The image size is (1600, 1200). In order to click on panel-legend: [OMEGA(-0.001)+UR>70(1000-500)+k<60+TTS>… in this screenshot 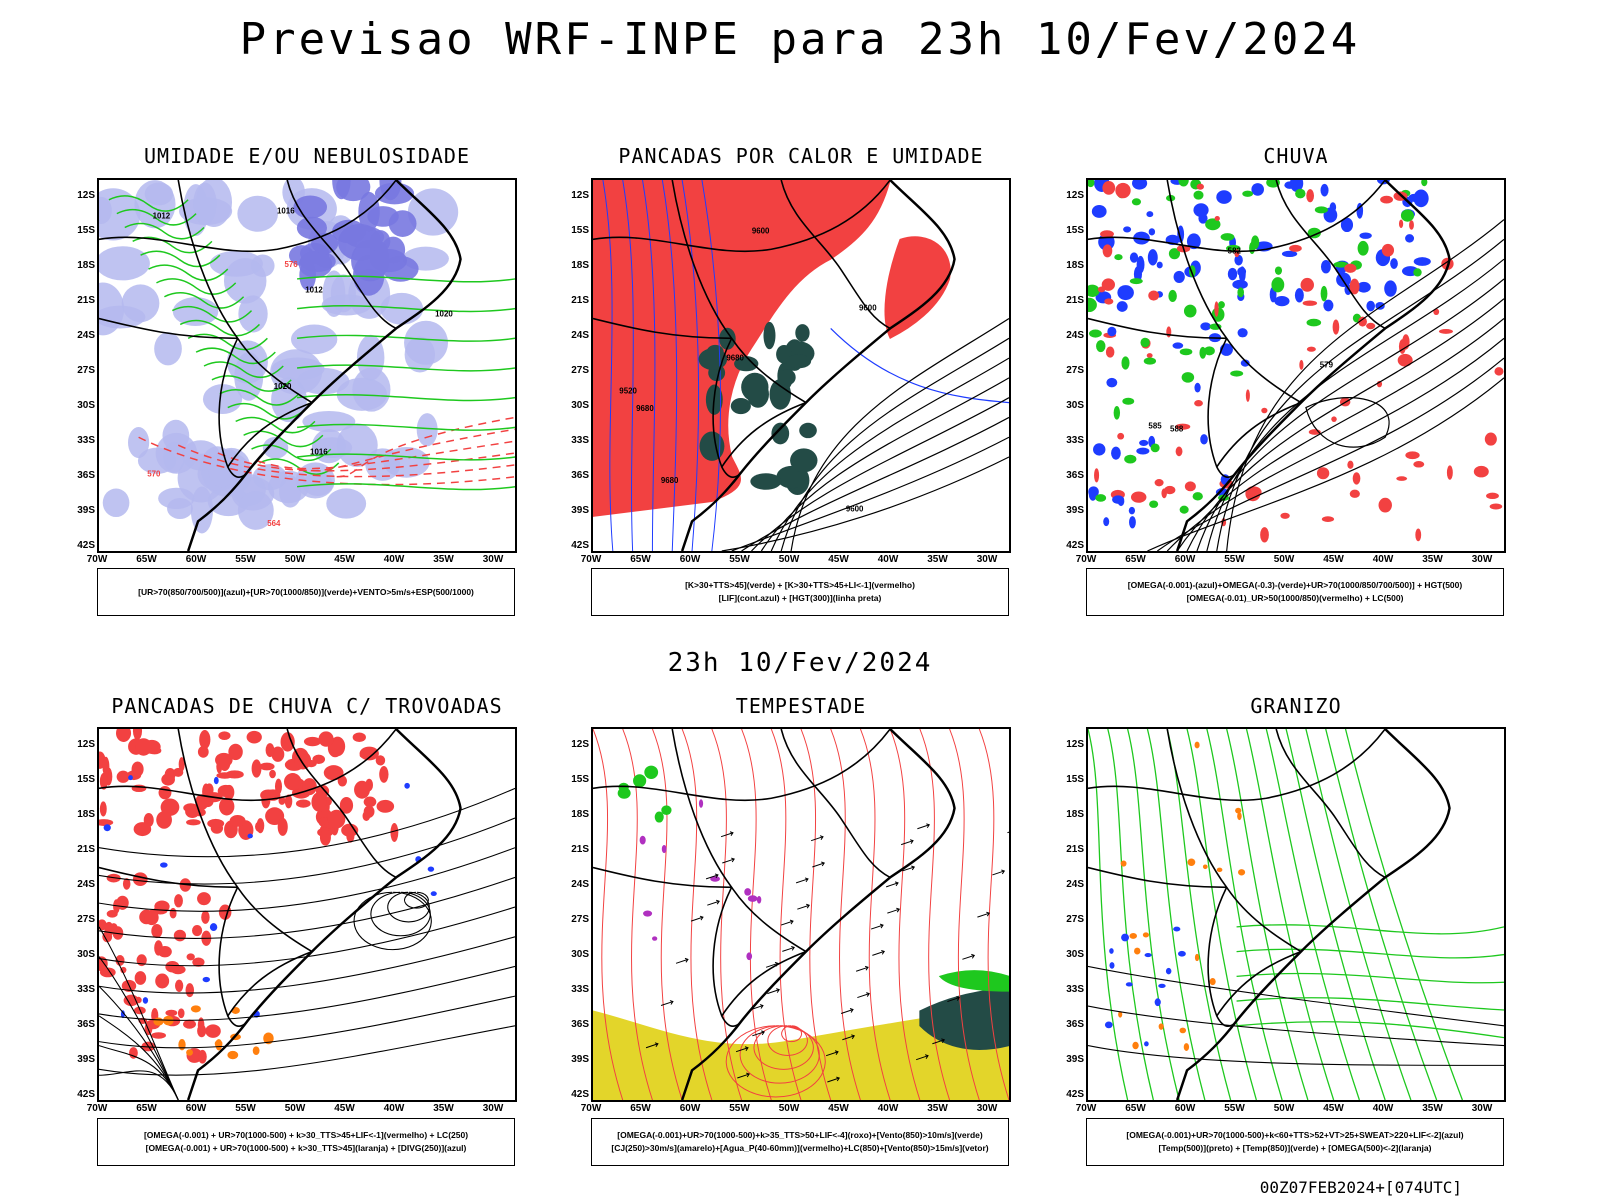, I will do `click(1295, 1142)`.